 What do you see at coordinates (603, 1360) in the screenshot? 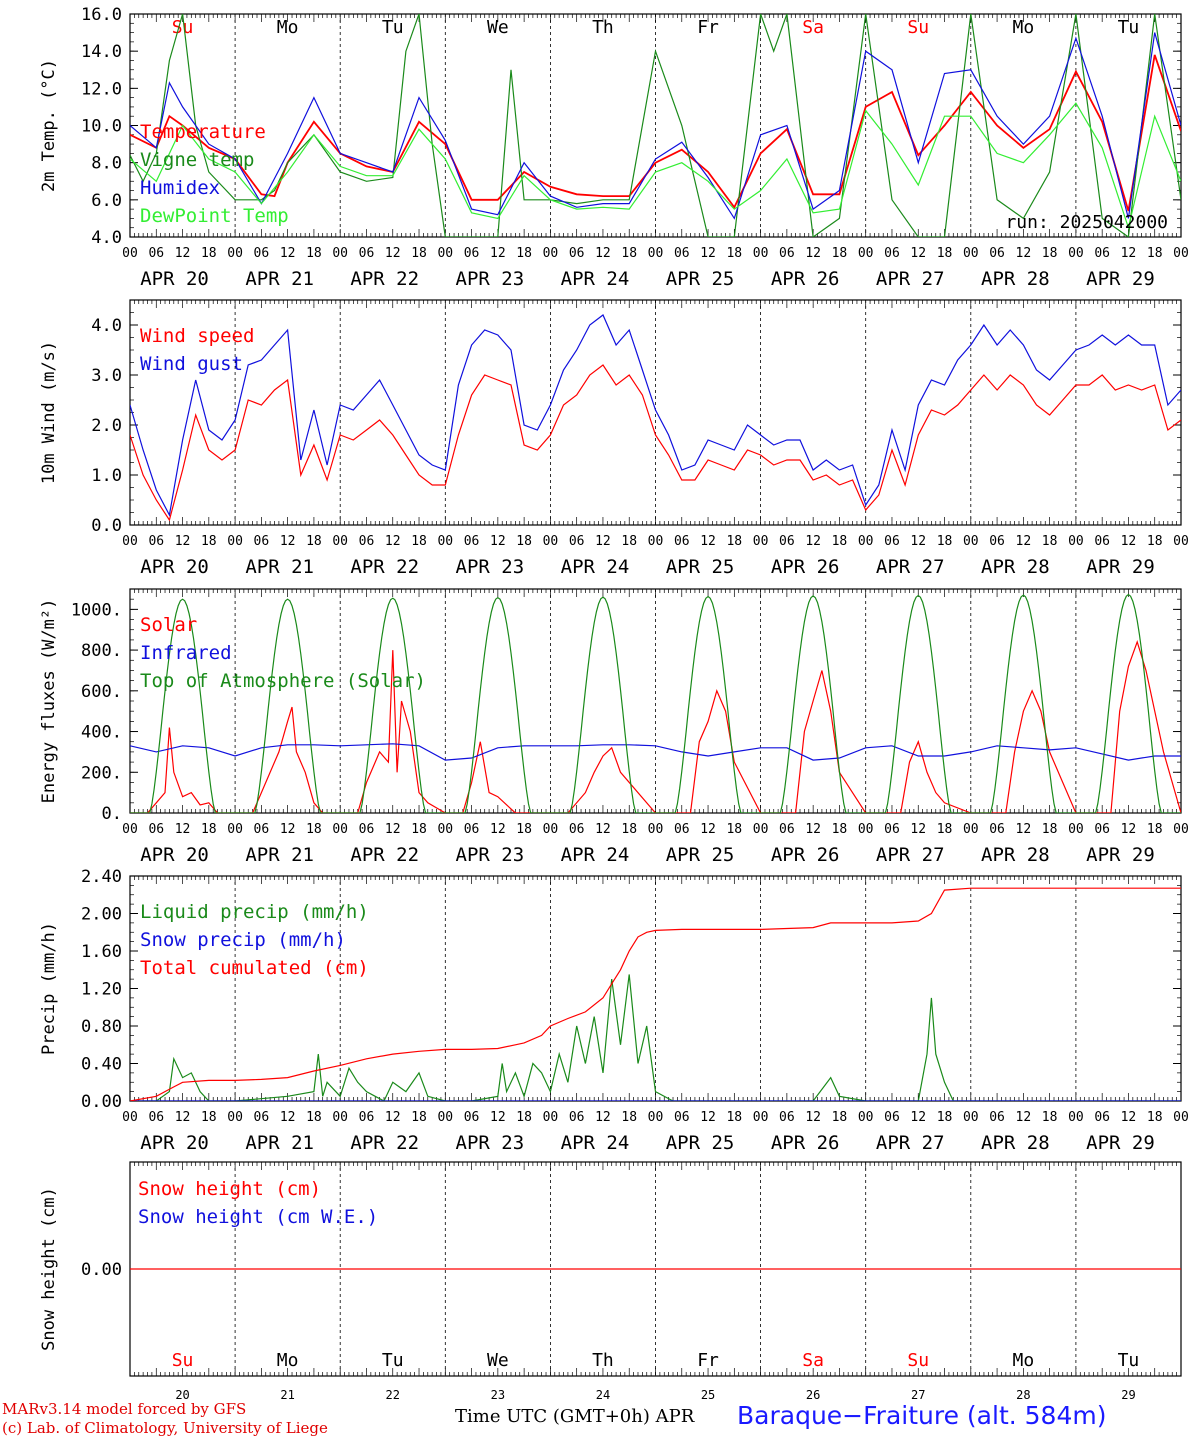
I see `weekday-label: Th` at bounding box center [603, 1360].